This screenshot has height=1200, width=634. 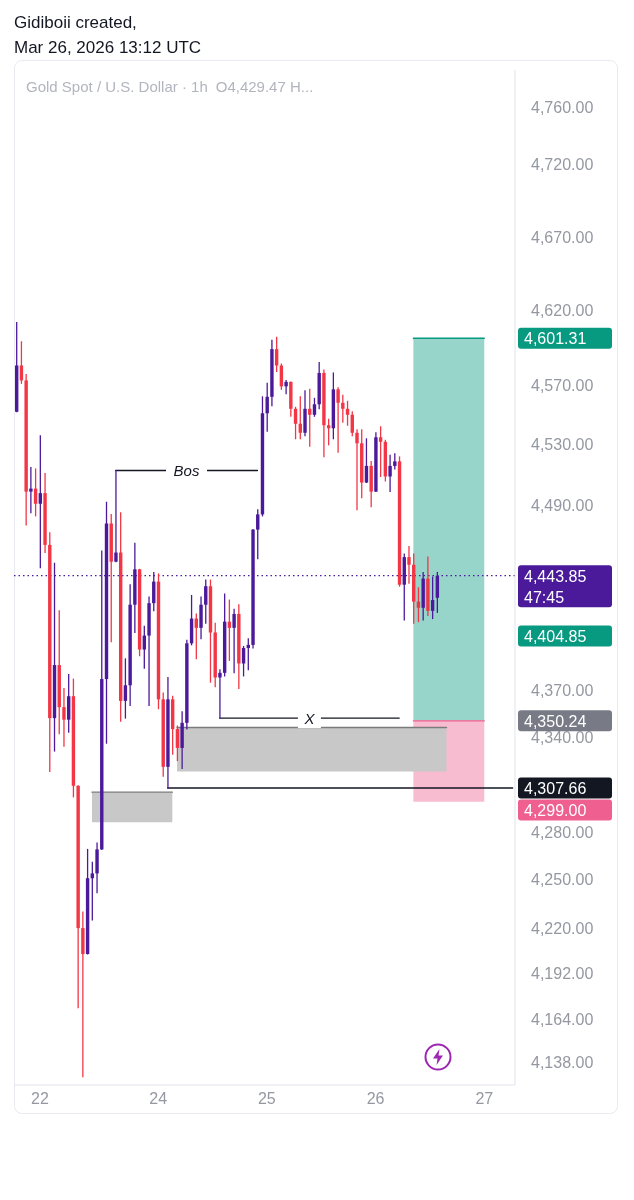 What do you see at coordinates (562, 237) in the screenshot?
I see `y-tick-label: 4,670.00` at bounding box center [562, 237].